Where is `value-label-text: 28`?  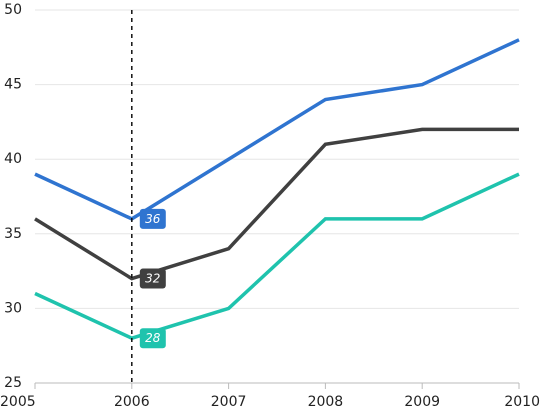 value-label-text: 28 is located at coordinates (153, 338).